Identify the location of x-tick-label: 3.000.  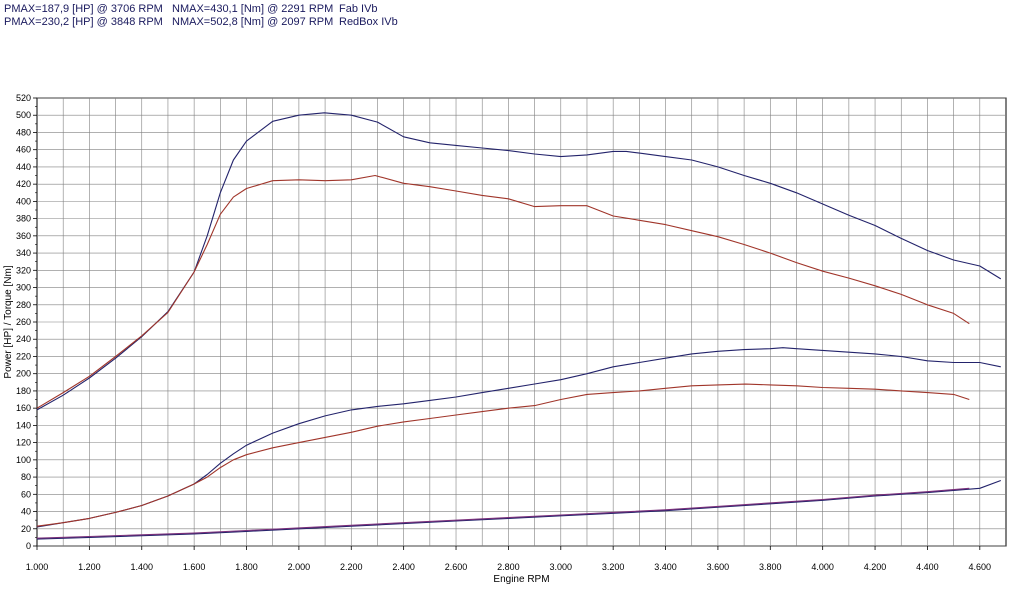
(561, 567).